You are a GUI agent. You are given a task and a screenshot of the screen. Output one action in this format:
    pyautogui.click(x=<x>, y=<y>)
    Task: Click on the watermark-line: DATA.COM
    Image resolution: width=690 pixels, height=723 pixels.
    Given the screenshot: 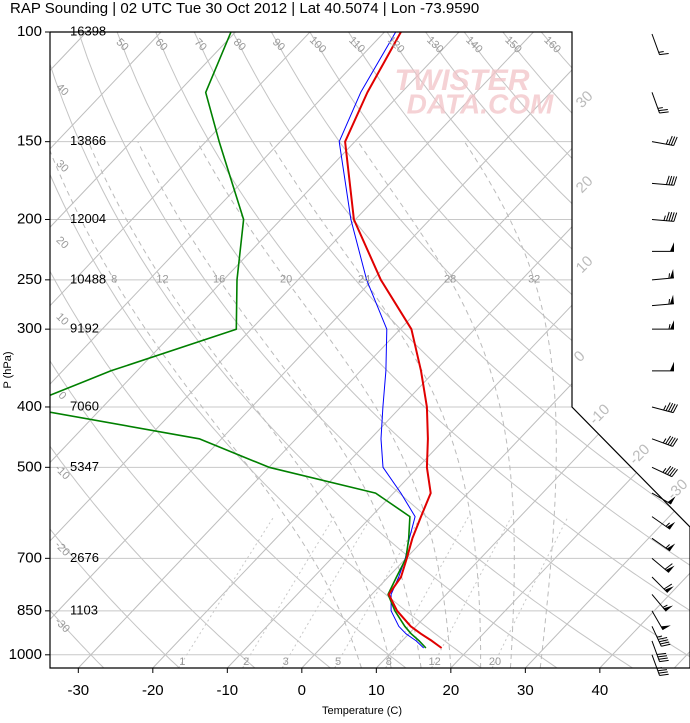 What is the action you would take?
    pyautogui.click(x=480, y=103)
    